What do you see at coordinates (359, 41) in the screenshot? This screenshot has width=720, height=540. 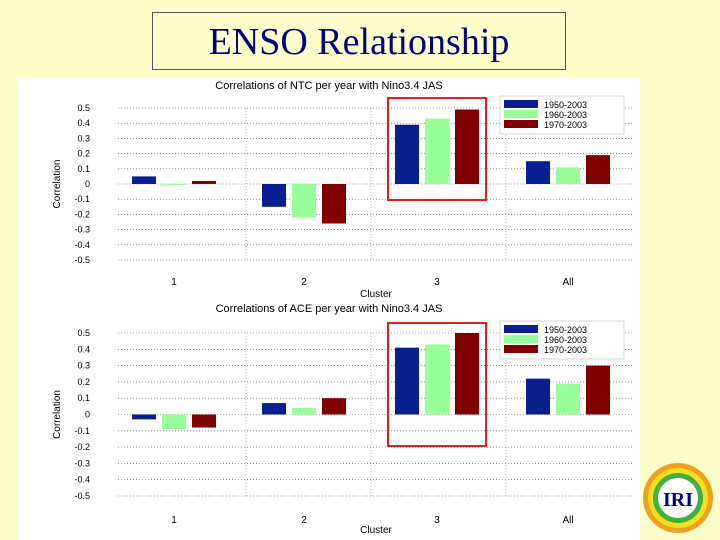 I see `slide-title: ENSO Relationship` at bounding box center [359, 41].